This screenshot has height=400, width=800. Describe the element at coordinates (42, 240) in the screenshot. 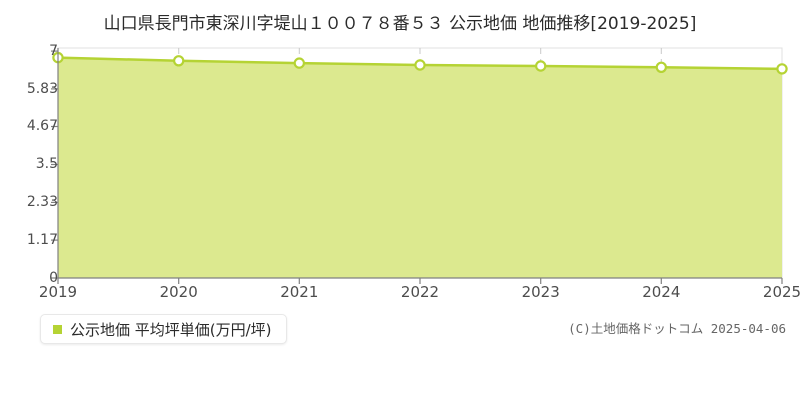

I see `y-tick-label-1-17: 1.17` at that location.